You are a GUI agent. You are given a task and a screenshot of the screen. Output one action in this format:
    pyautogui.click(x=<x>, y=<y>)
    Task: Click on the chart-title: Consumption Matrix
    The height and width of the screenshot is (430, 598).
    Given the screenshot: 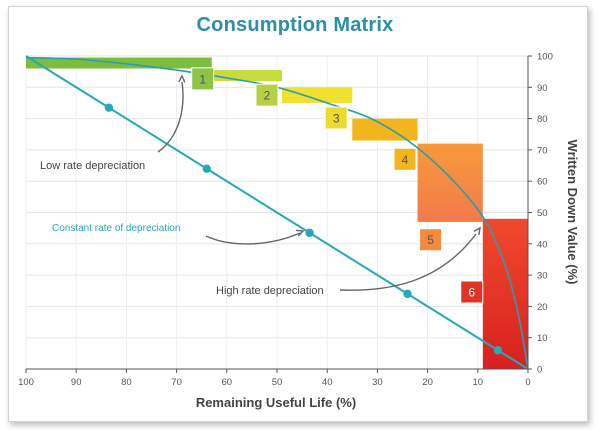 What is the action you would take?
    pyautogui.click(x=295, y=25)
    